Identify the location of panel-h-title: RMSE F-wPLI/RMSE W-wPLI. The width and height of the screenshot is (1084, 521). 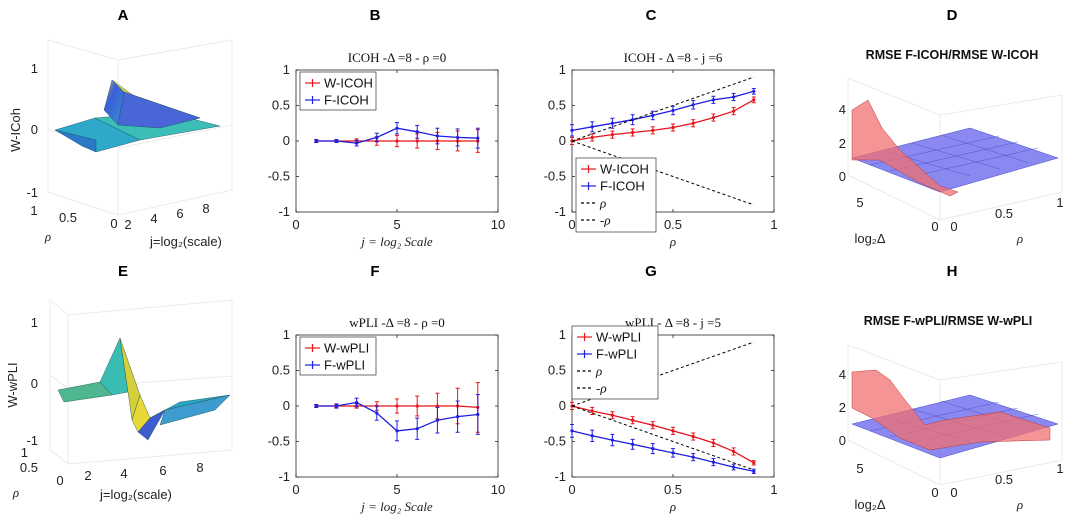
(948, 321).